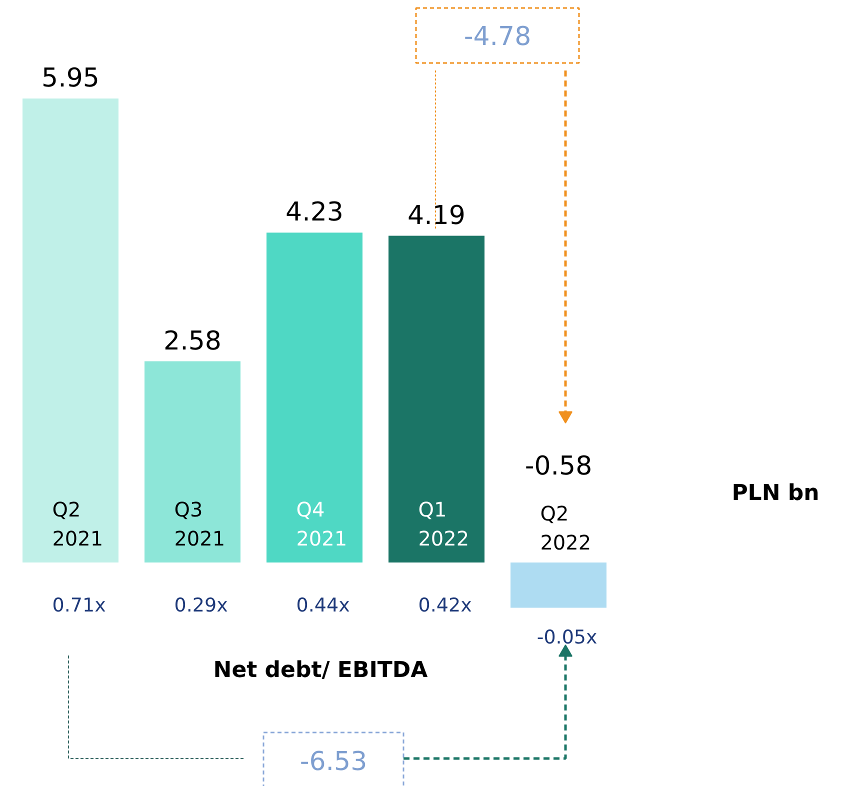 This screenshot has height=786, width=848. Describe the element at coordinates (78, 524) in the screenshot. I see `x-tick-label: Q2 2021` at that location.